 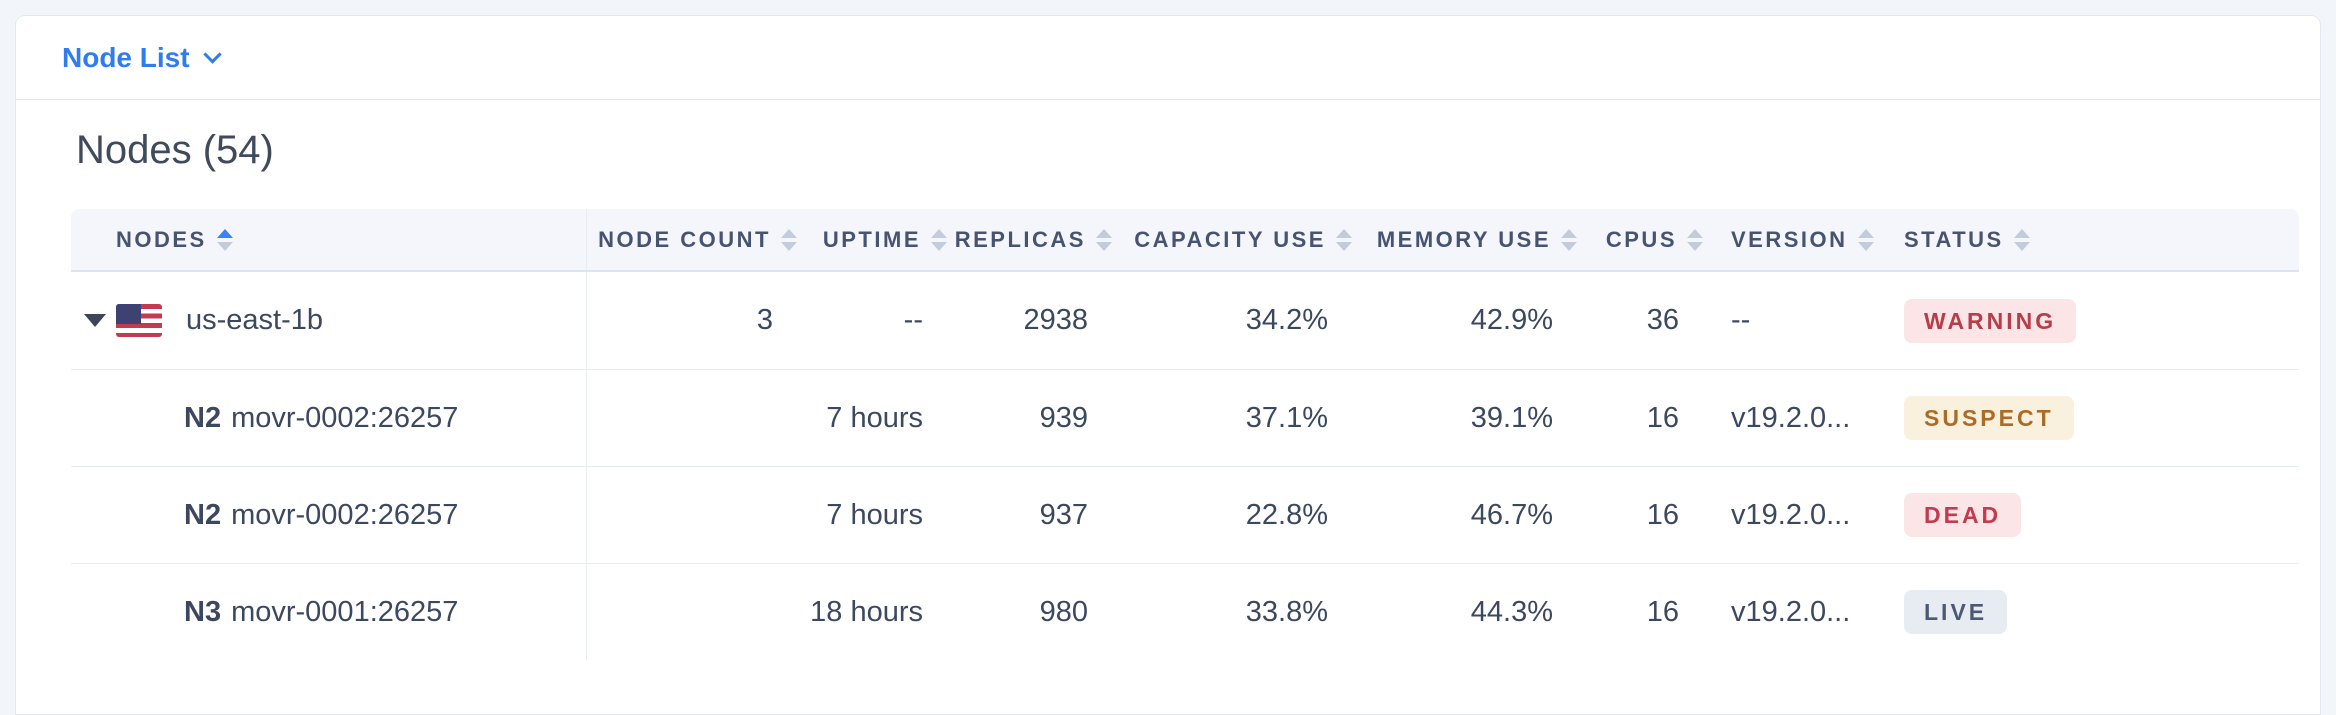 What do you see at coordinates (1168, 58) in the screenshot?
I see `breadcrumb-bar: Node List` at bounding box center [1168, 58].